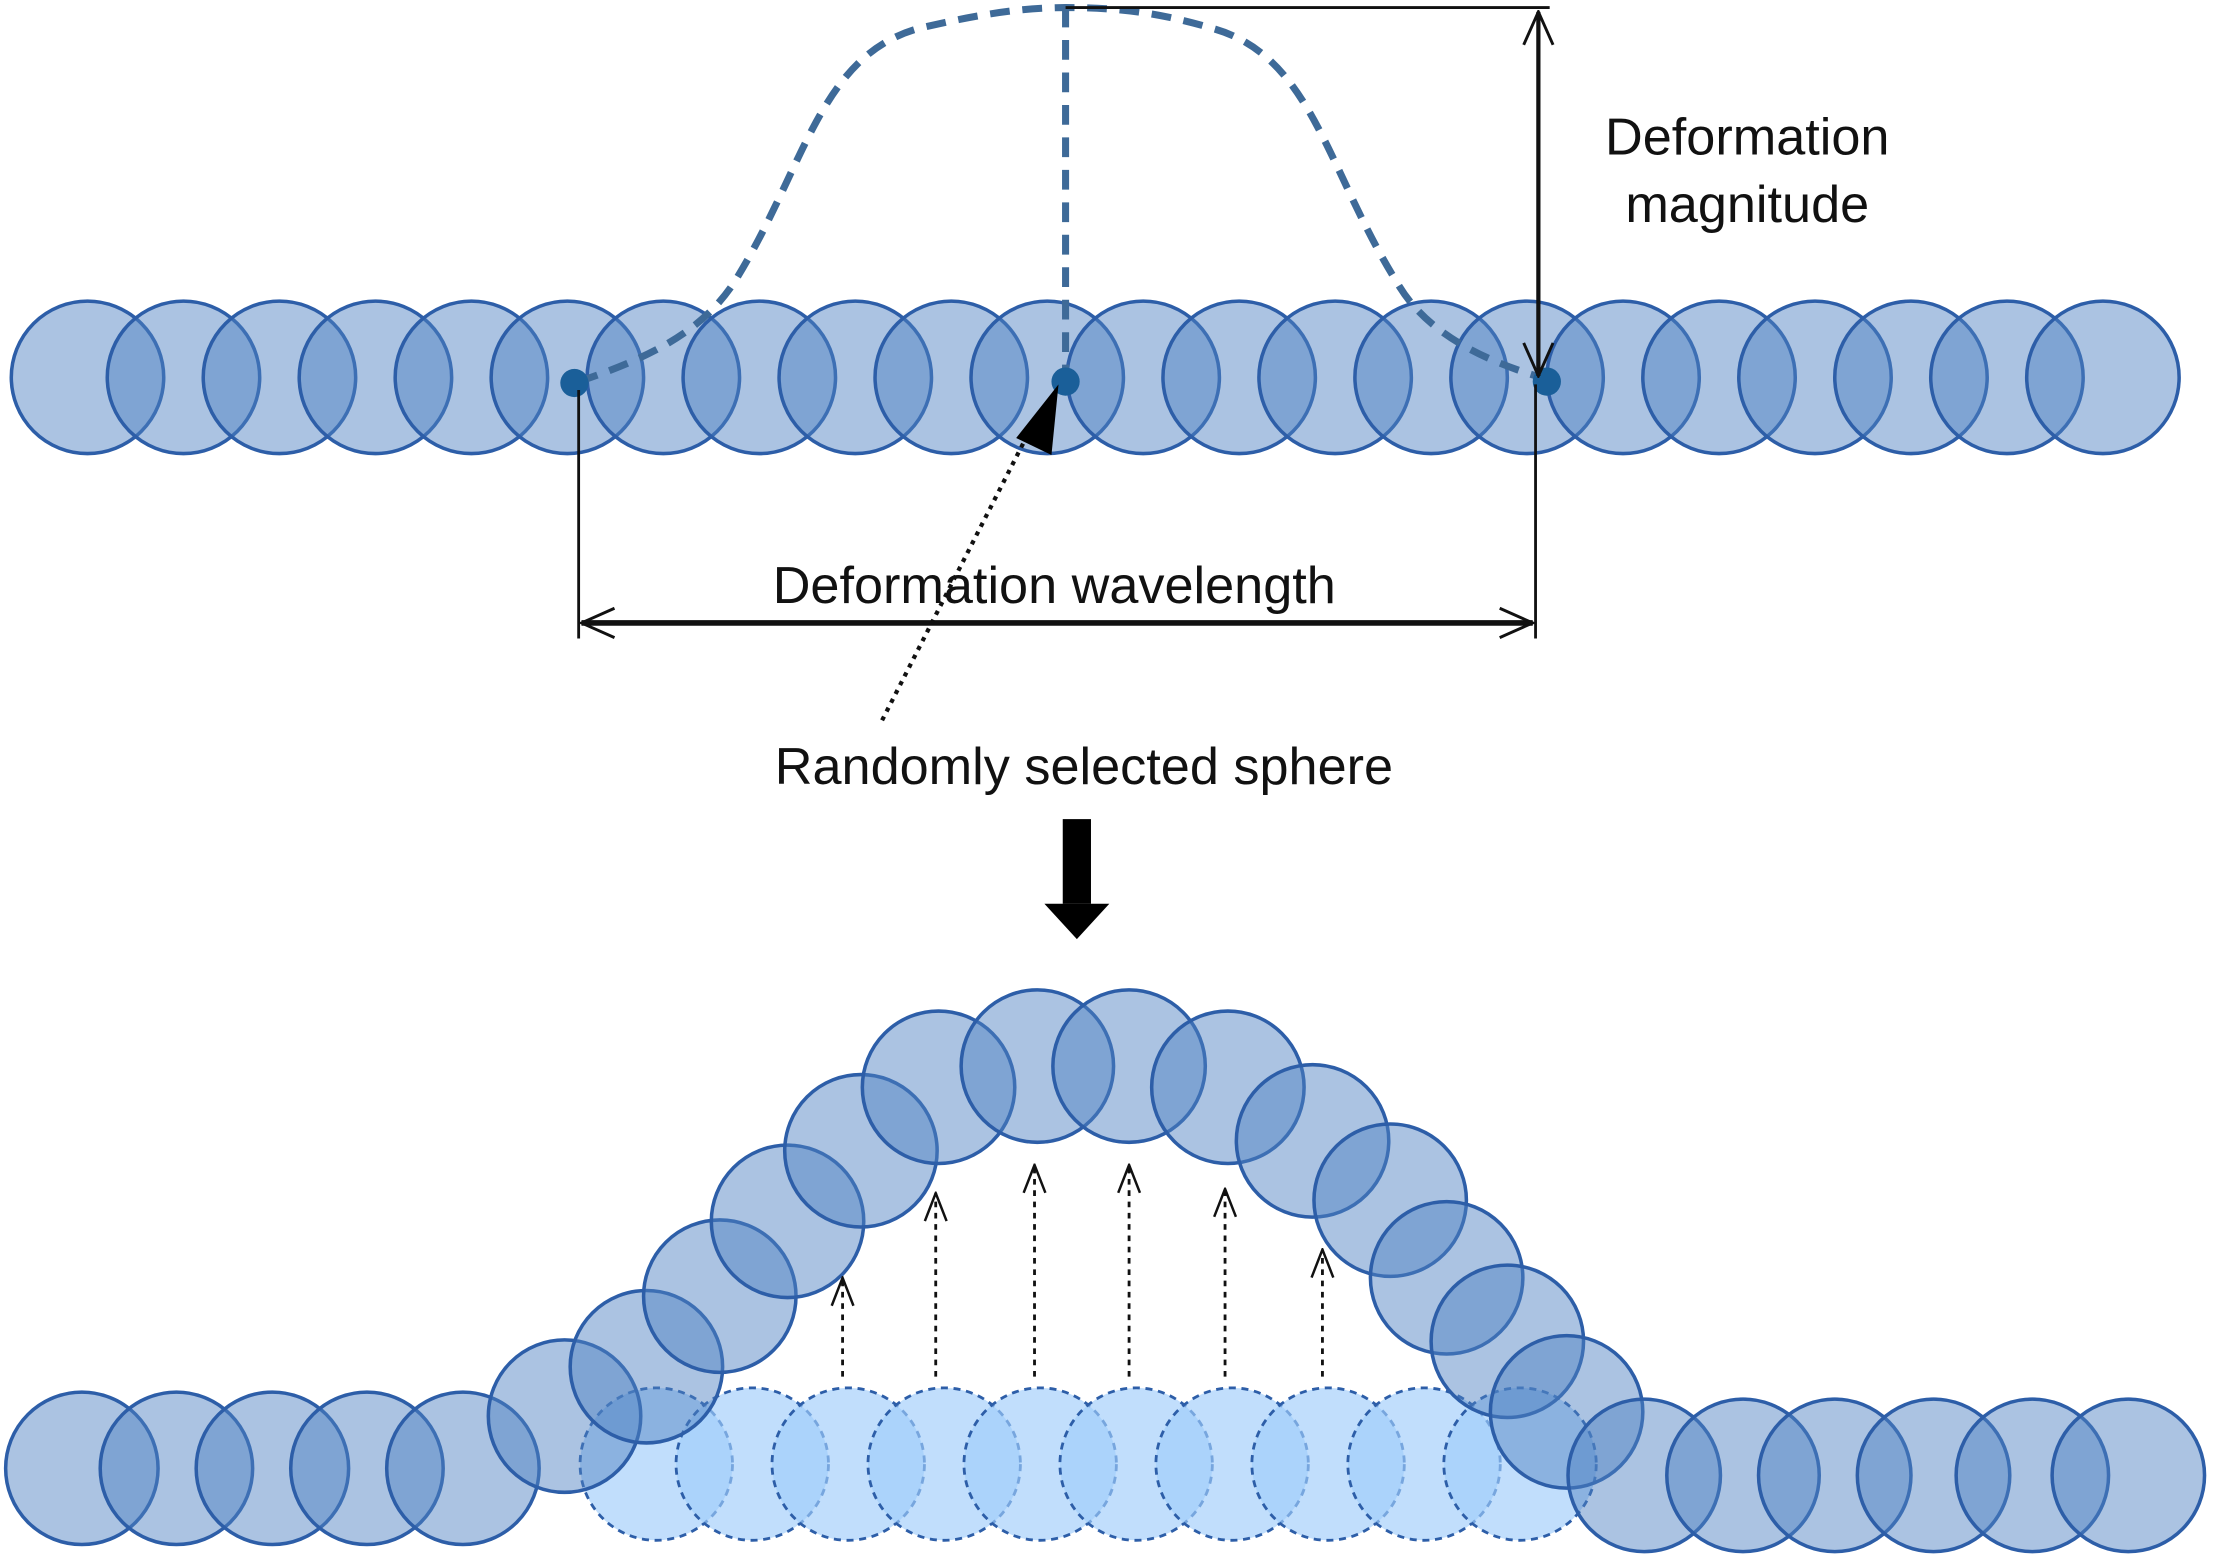 This screenshot has height=1562, width=2213. I want to click on pointer-dotted, so click(957, 572).